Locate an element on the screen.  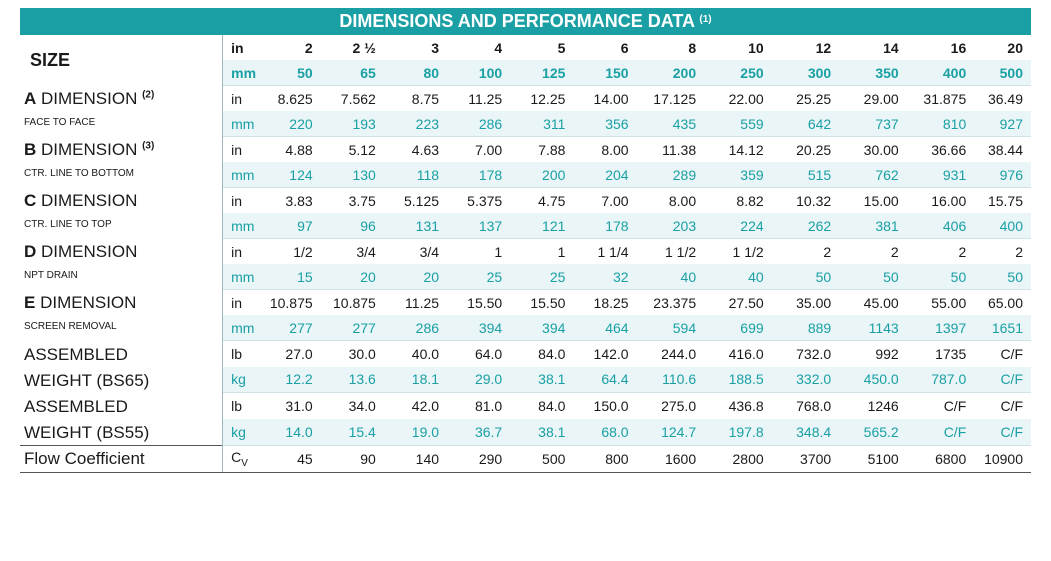
value-cell: 250 is located at coordinates (738, 73).